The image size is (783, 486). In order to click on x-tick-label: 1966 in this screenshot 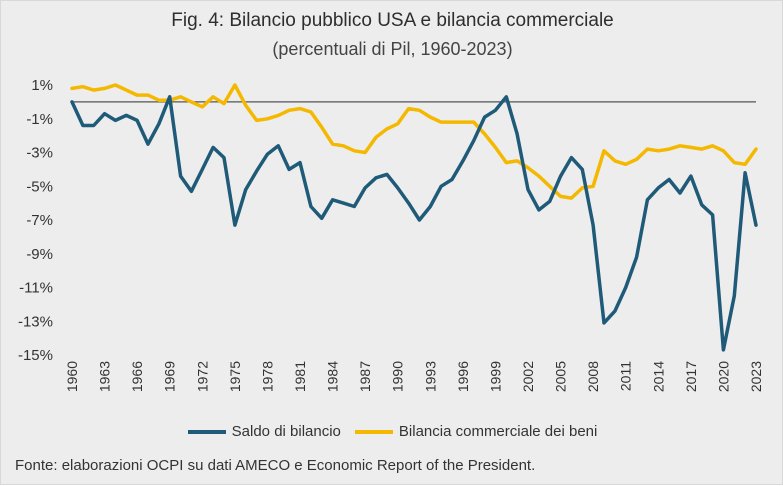, I will do `click(137, 376)`.